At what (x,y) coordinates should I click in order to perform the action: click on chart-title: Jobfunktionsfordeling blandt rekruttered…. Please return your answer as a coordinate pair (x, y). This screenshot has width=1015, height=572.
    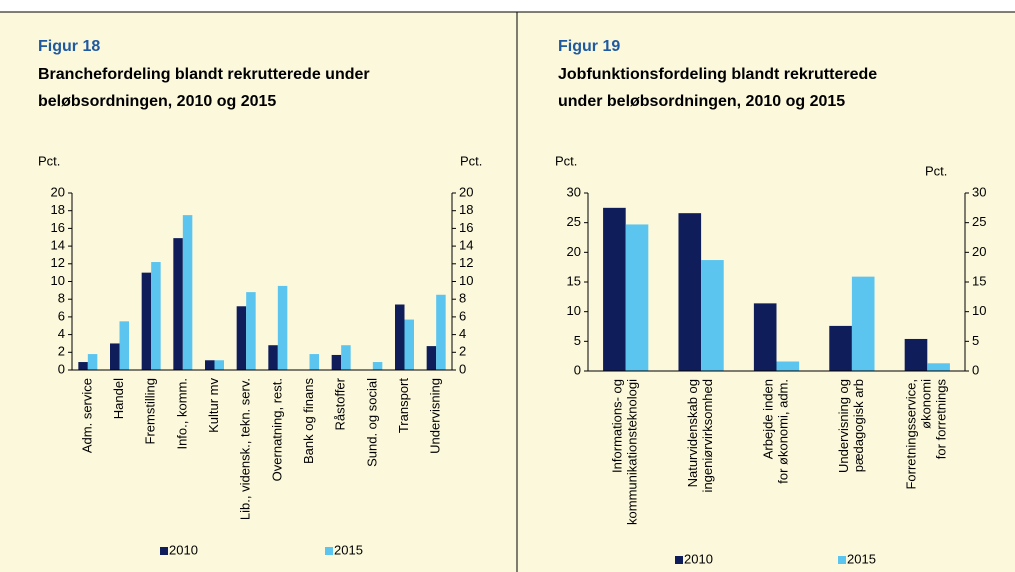
    Looking at the image, I should click on (717, 74).